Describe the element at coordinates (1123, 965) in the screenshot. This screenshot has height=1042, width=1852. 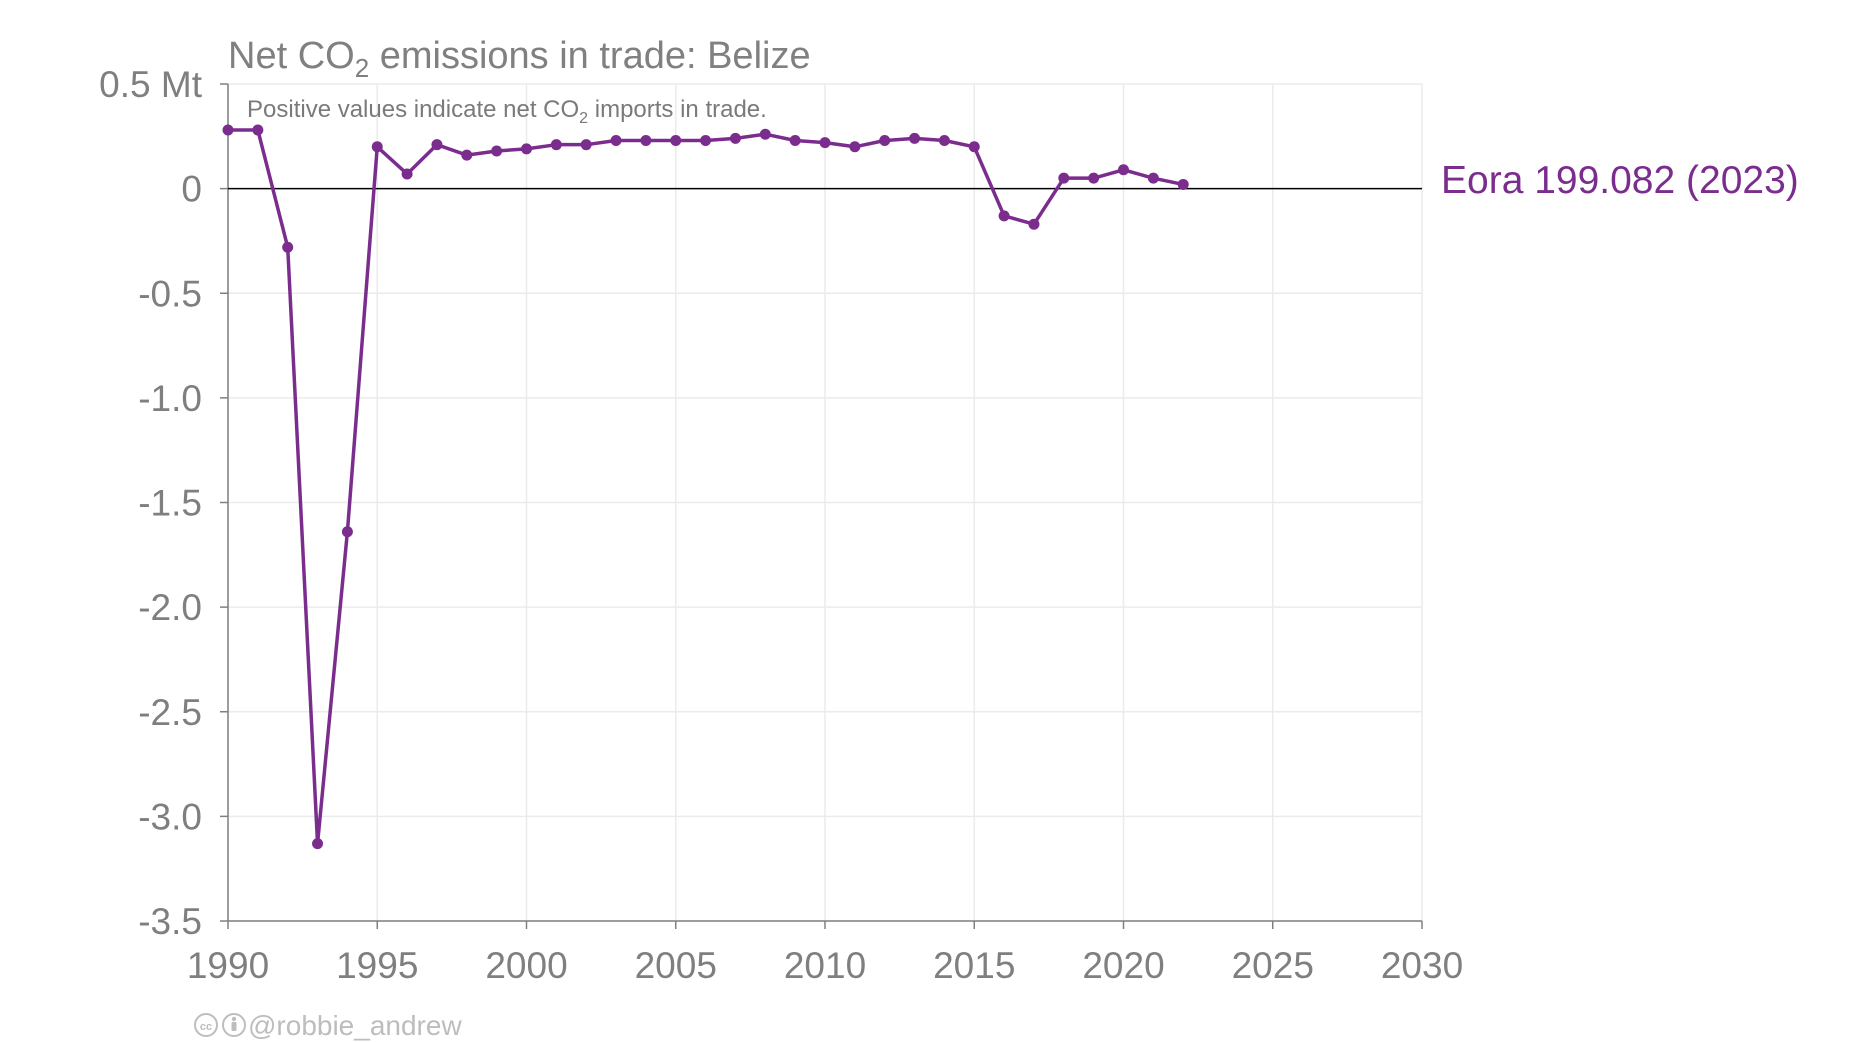
I see `x-tick-label-2020: 2020` at that location.